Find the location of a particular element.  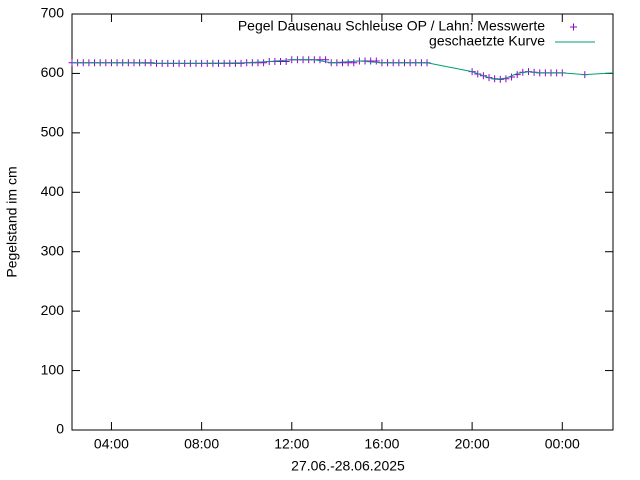

y-tick-label: 500 is located at coordinates (53, 132).